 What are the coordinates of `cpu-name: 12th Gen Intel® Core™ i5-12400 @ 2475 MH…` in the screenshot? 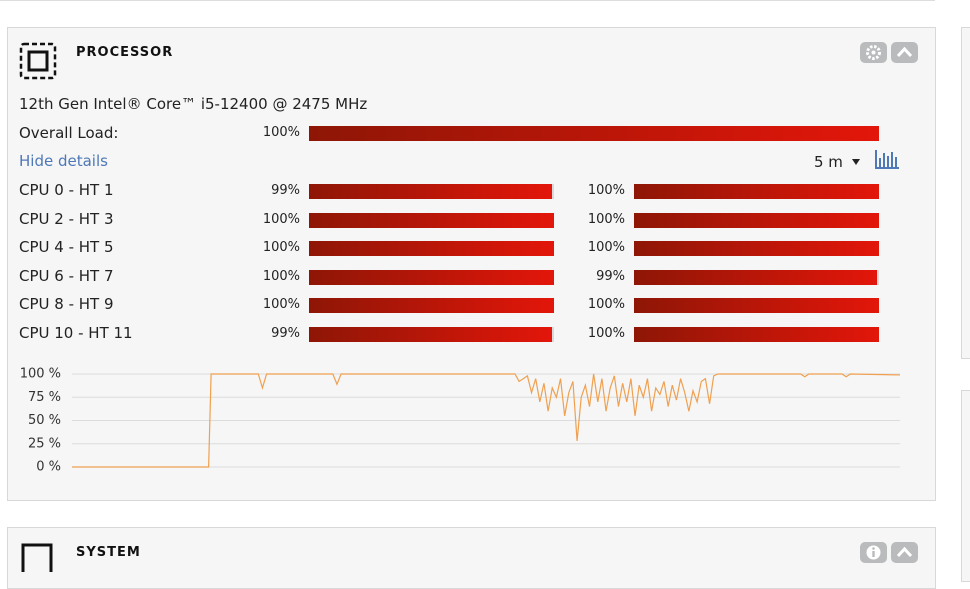 It's located at (193, 104).